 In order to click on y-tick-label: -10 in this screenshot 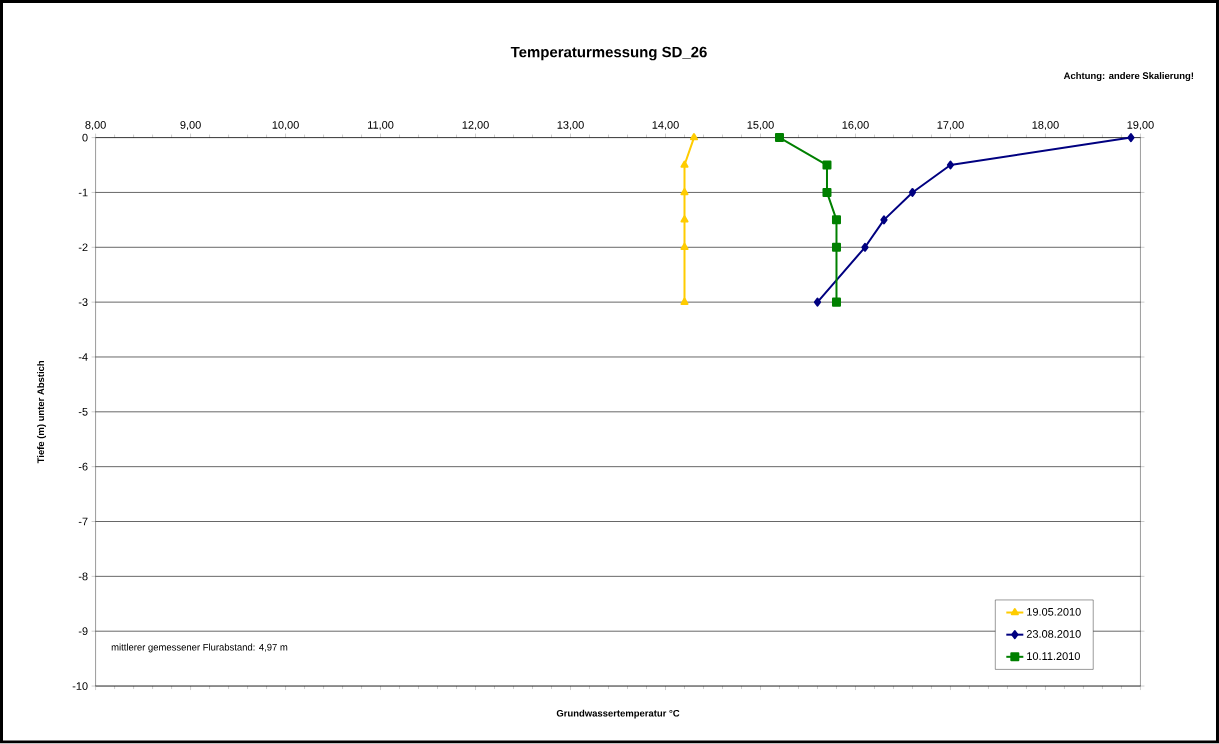, I will do `click(80, 686)`.